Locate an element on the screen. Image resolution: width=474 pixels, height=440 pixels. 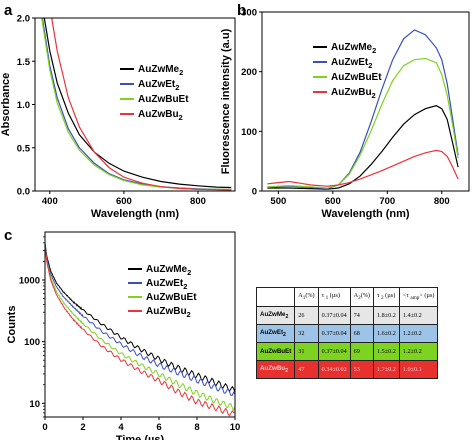
table-cell: 1.0±0.1 is located at coordinates (418, 369).